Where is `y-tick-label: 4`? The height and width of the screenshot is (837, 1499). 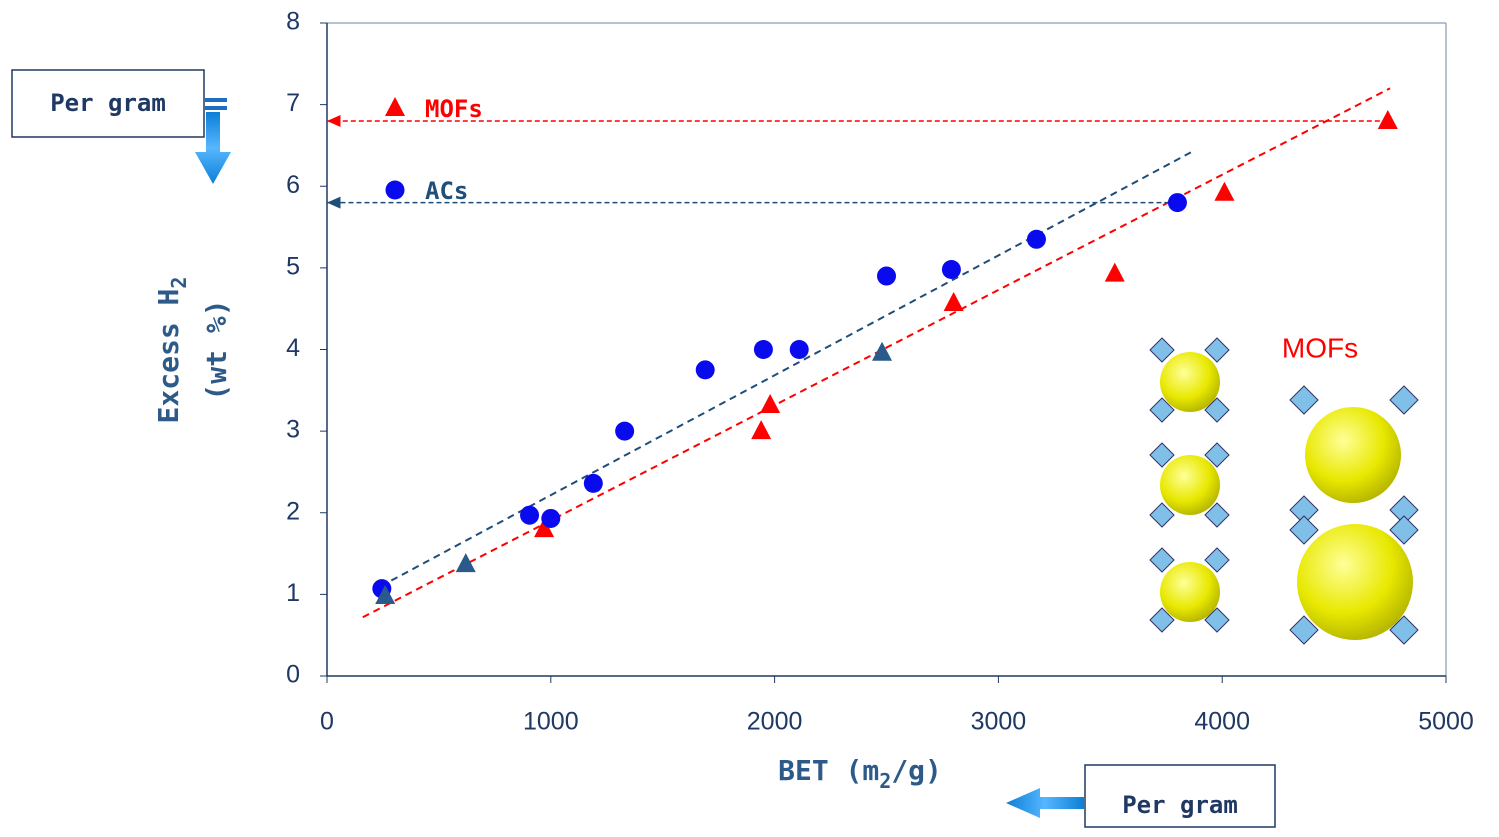
y-tick-label: 4 is located at coordinates (293, 348).